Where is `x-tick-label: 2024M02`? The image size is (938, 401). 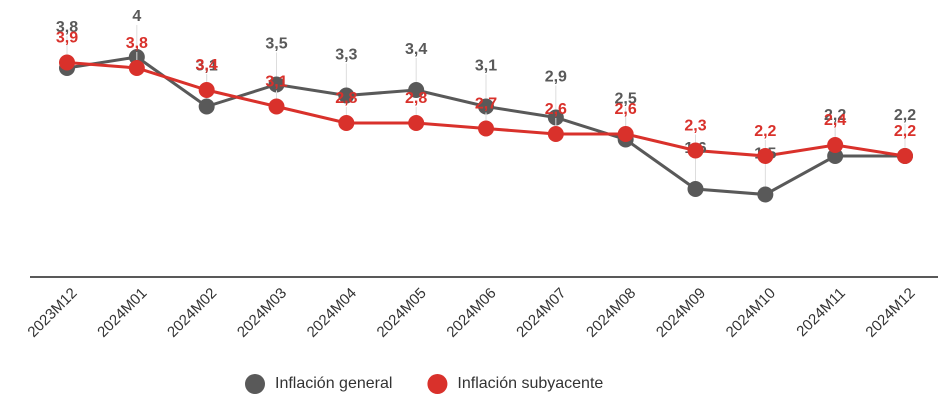 x-tick-label: 2024M02 is located at coordinates (192, 313).